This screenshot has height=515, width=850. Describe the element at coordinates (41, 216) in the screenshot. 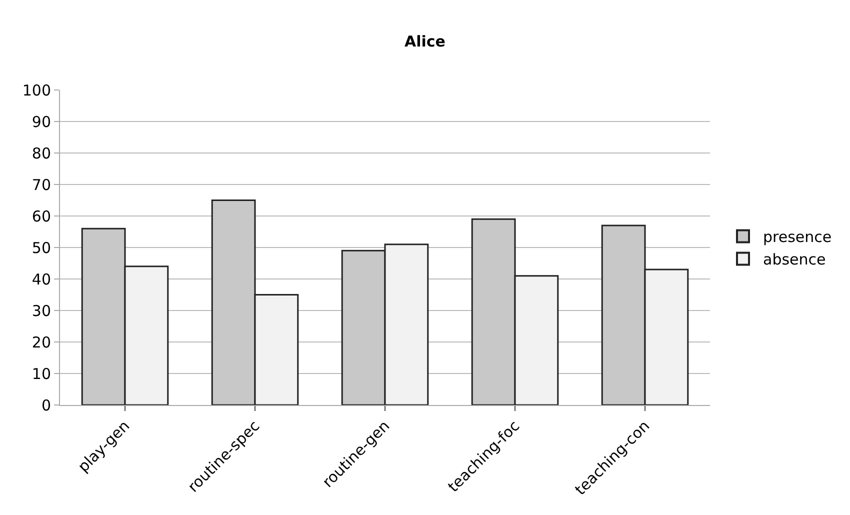

I see `y-tick-label: 60` at that location.